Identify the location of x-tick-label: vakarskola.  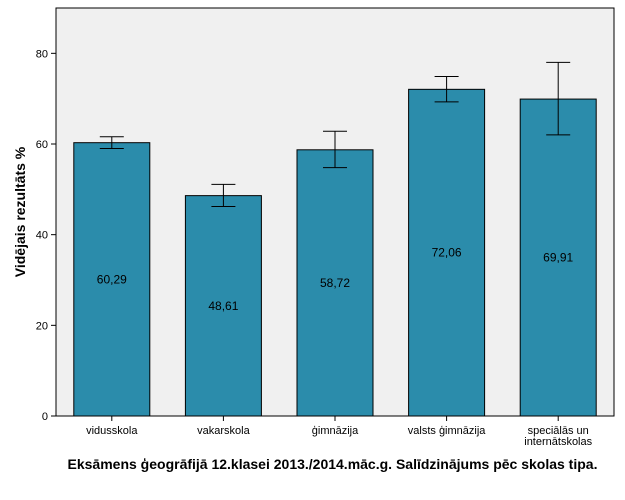
(223, 431).